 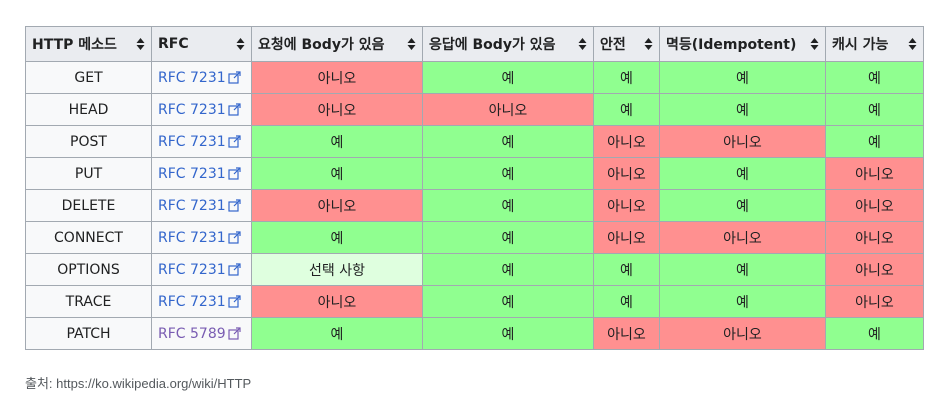 What do you see at coordinates (88, 237) in the screenshot?
I see `cell-method: CONNECT` at bounding box center [88, 237].